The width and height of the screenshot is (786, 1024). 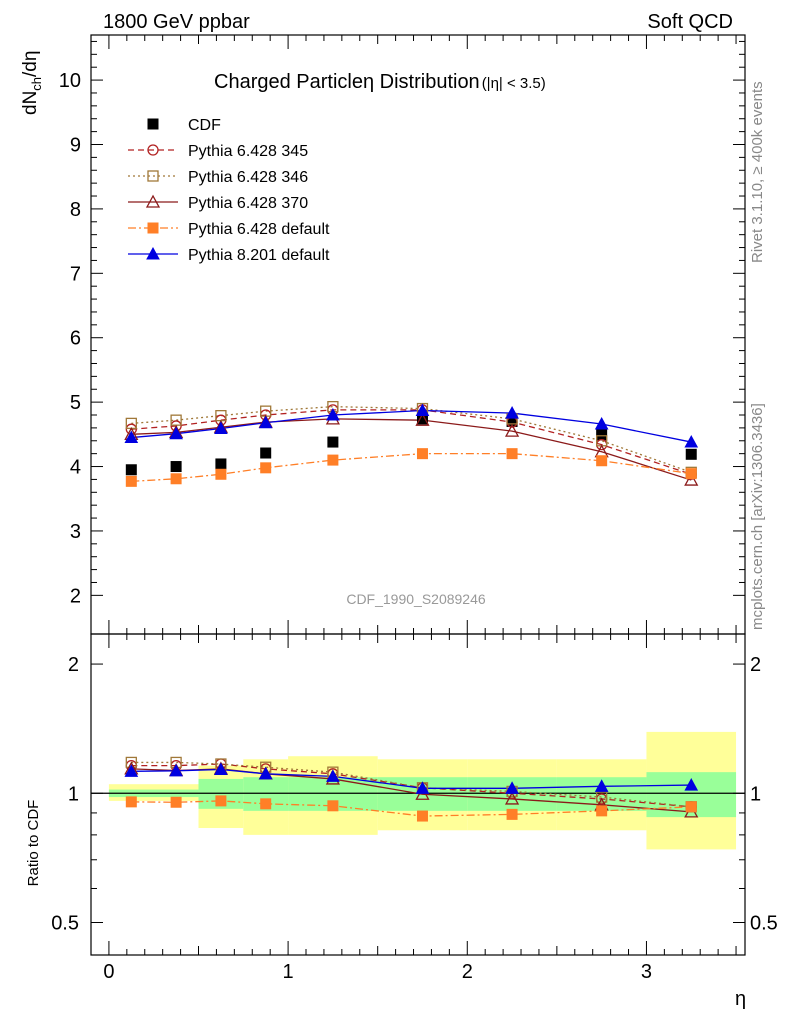 What do you see at coordinates (259, 255) in the screenshot?
I see `legend-label-5: Pythia 8.201 default` at bounding box center [259, 255].